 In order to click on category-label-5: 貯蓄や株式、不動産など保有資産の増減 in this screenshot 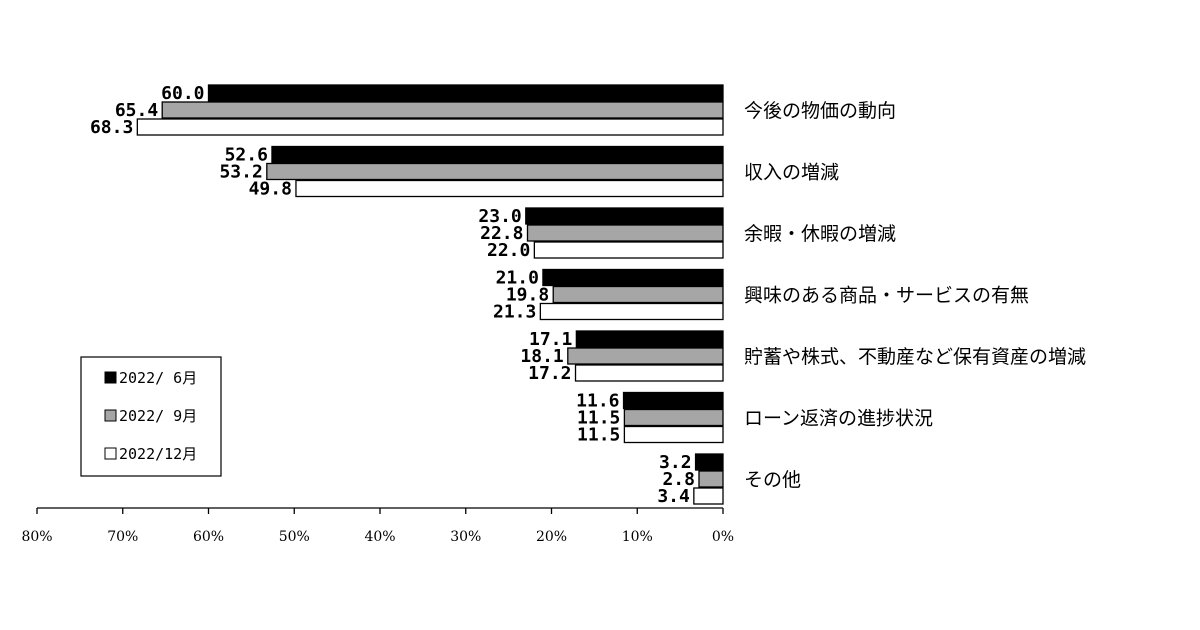, I will do `click(915, 357)`.